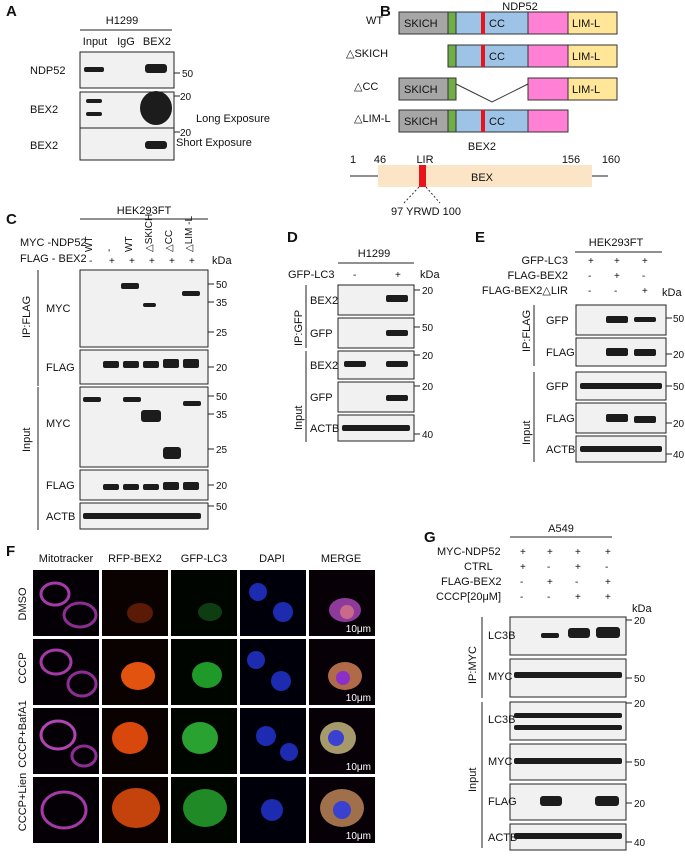 Image resolution: width=685 pixels, height=858 pixels. What do you see at coordinates (89, 244) in the screenshot?
I see `panel-c-lane: WT` at bounding box center [89, 244].